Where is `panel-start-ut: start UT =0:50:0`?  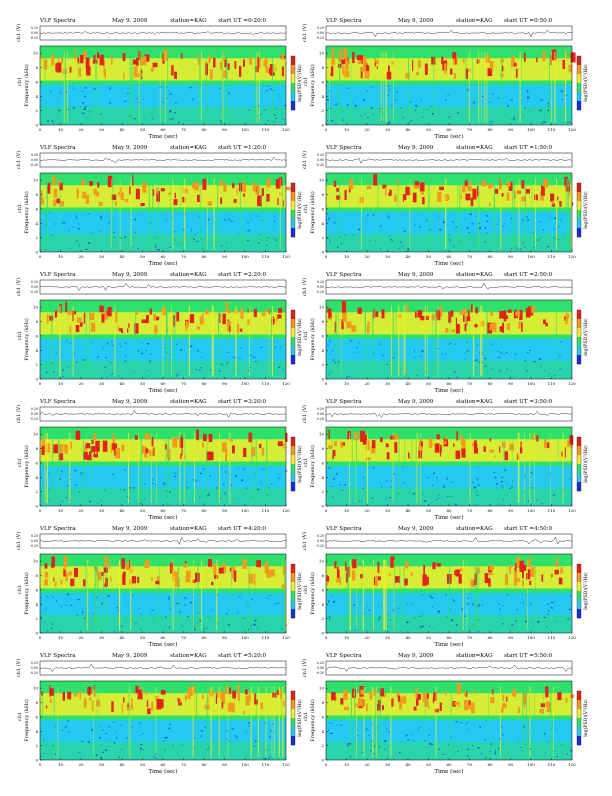
panel-start-ut: start UT =0:50:0 is located at coordinates (528, 21).